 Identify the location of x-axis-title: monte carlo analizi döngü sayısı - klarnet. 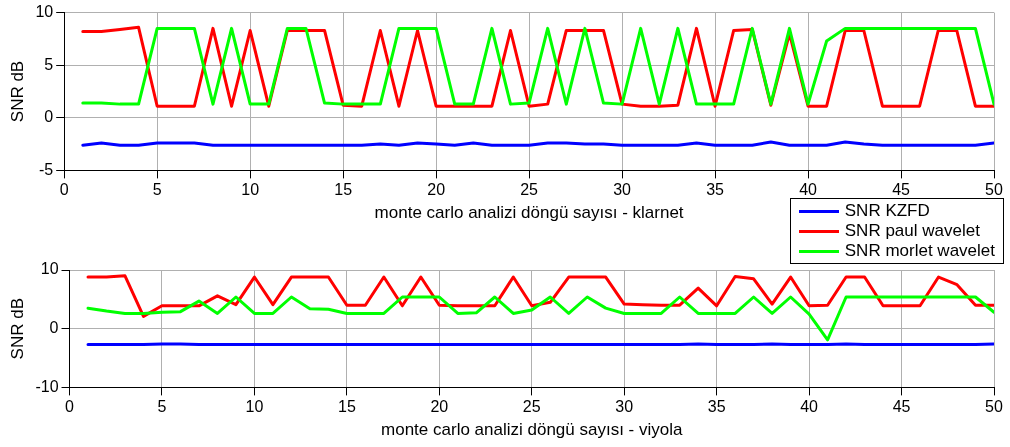
(529, 213).